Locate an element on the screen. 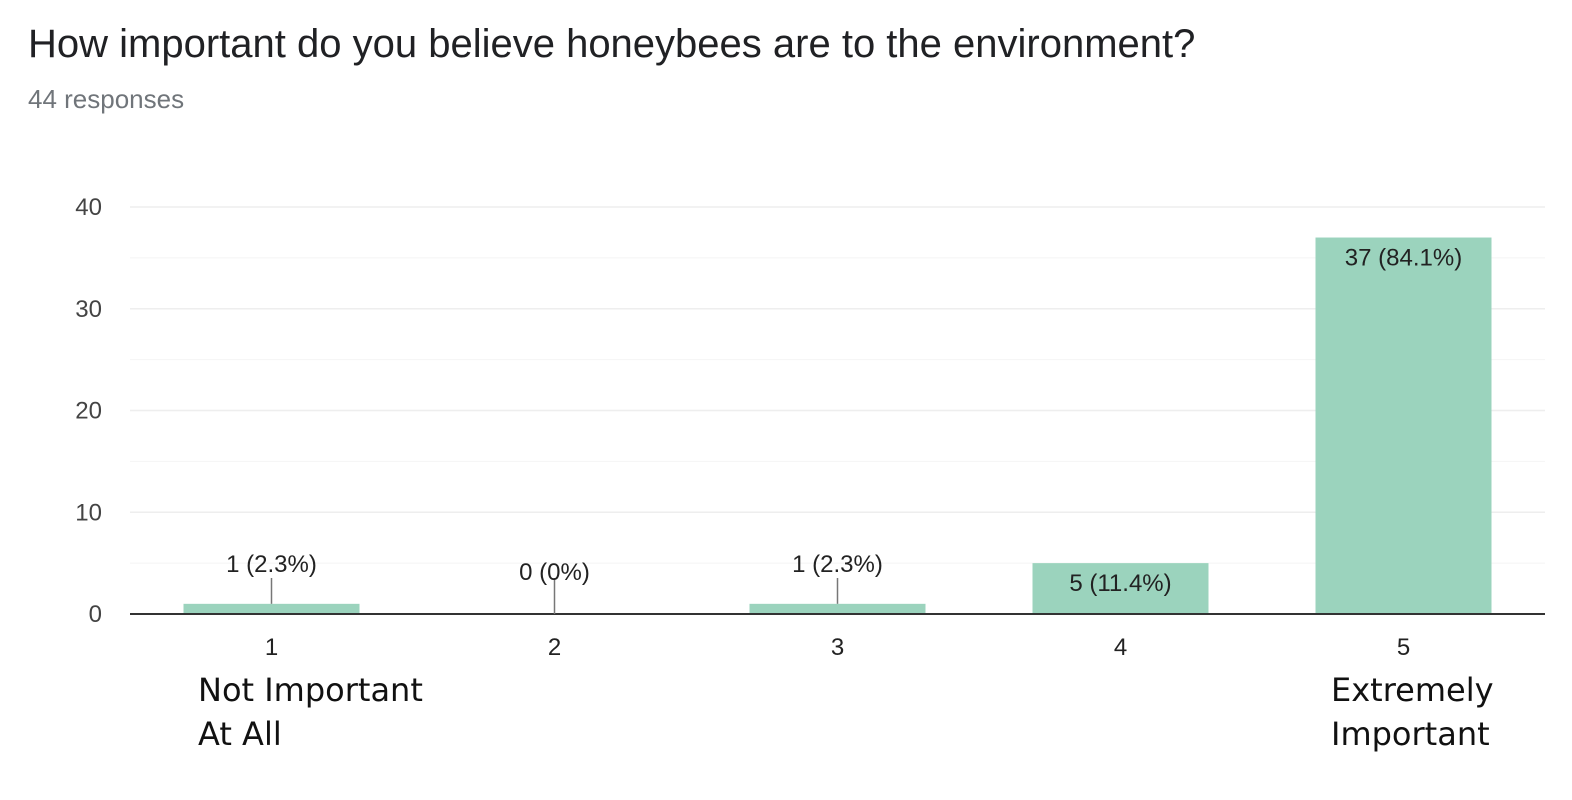 The width and height of the screenshot is (1572, 800). y-tick-label: 0 is located at coordinates (95, 614).